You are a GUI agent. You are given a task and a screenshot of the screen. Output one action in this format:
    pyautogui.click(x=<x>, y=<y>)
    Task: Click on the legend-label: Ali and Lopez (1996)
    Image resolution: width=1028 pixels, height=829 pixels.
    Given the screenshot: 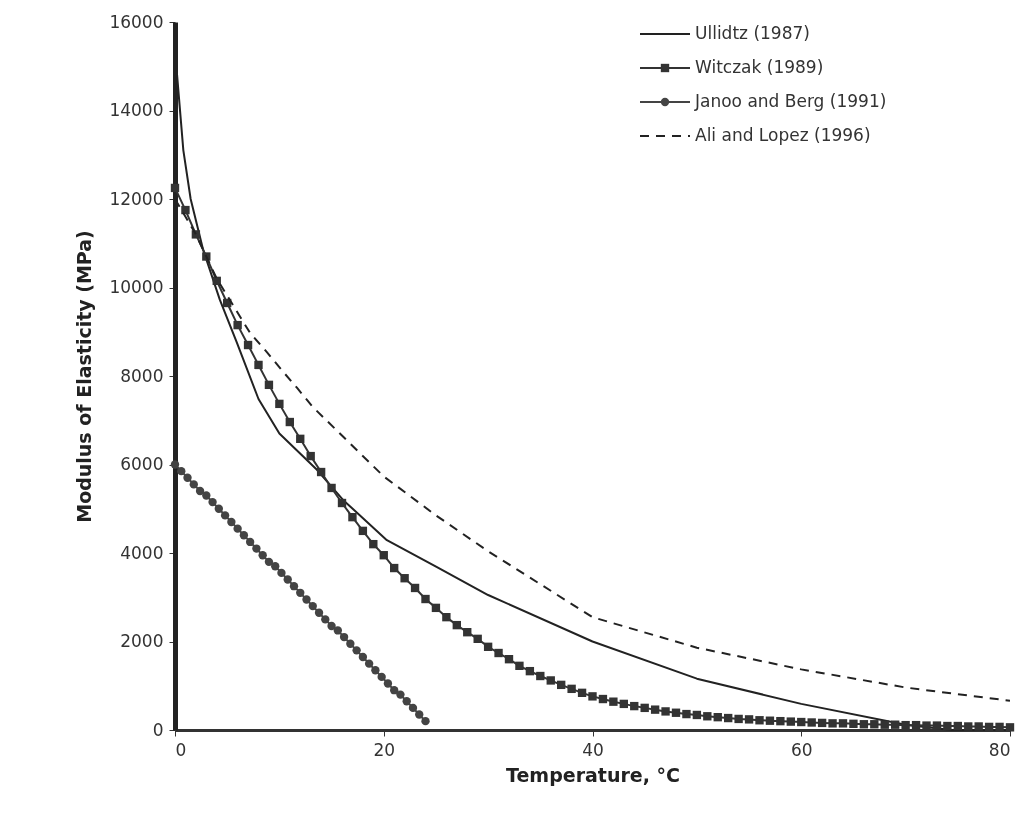 What is the action you would take?
    pyautogui.click(x=783, y=135)
    